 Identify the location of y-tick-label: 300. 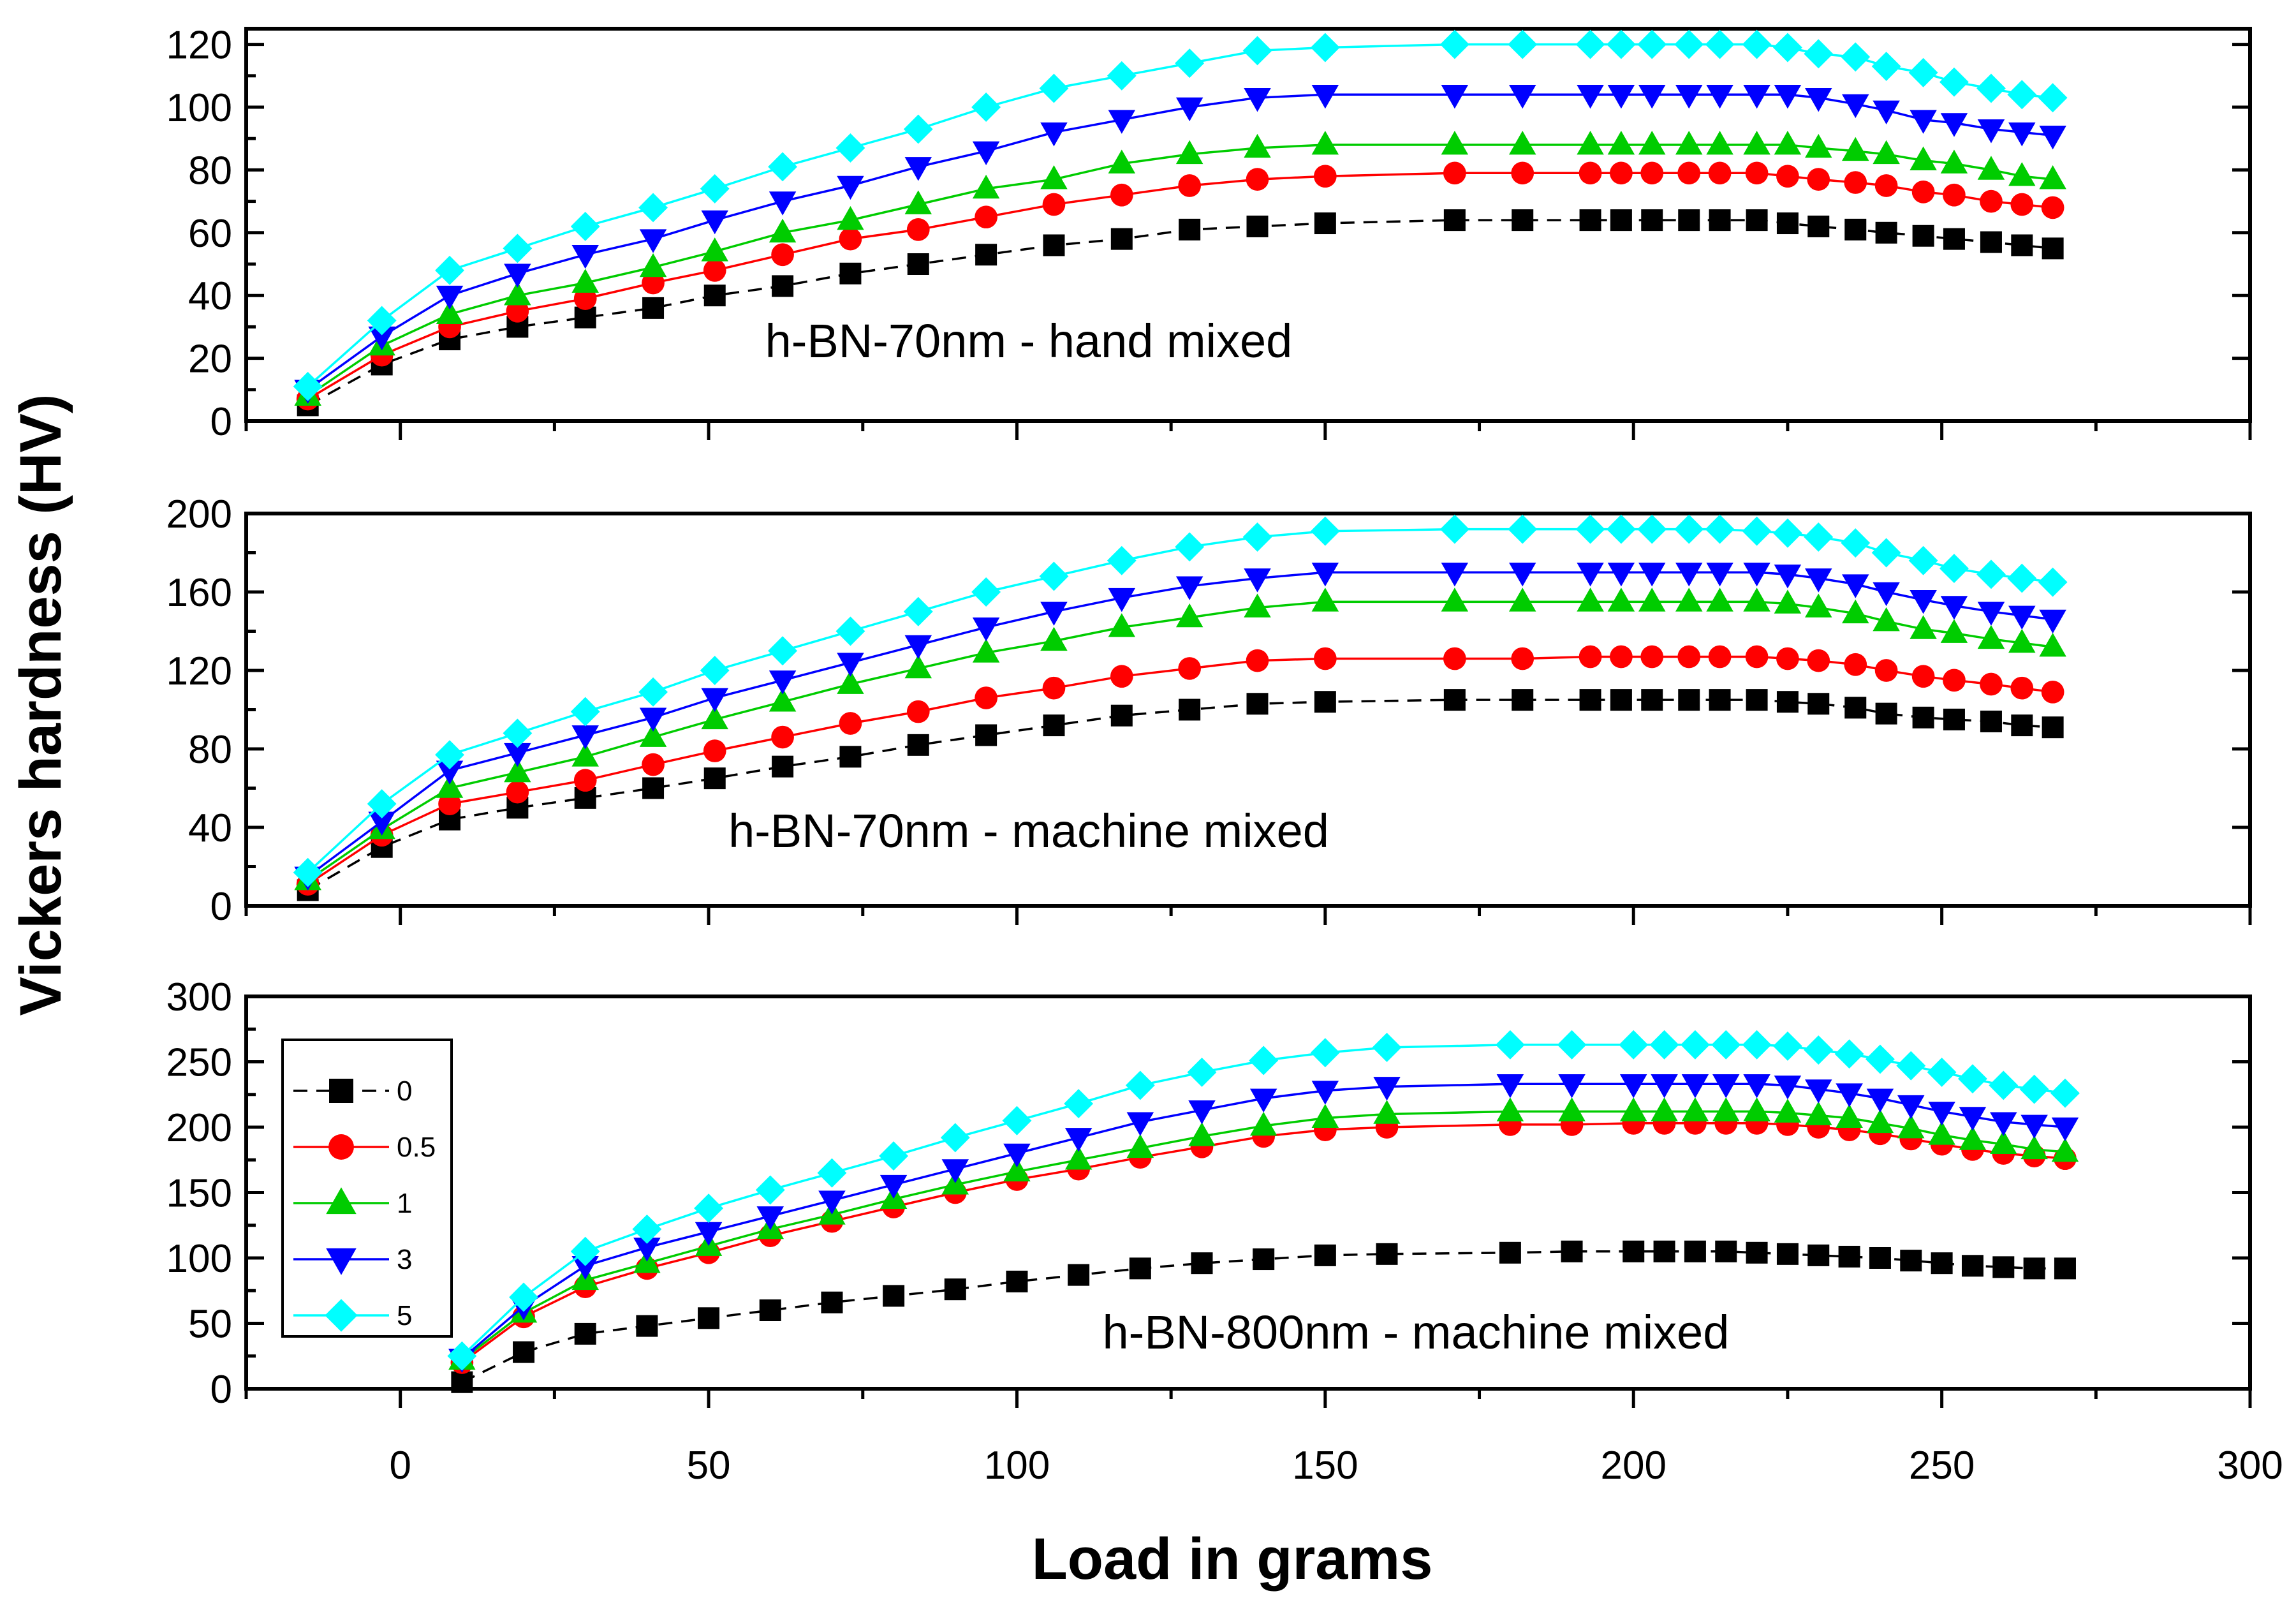
(199, 997).